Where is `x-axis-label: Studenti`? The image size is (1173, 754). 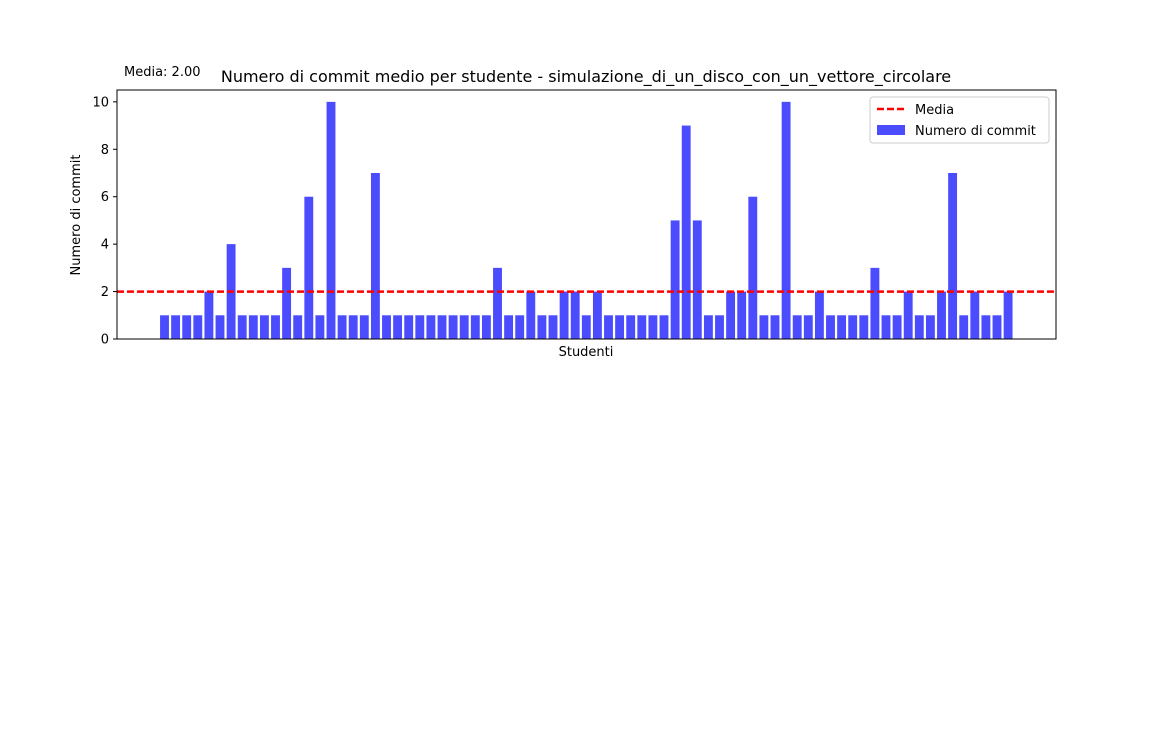 x-axis-label: Studenti is located at coordinates (586, 352).